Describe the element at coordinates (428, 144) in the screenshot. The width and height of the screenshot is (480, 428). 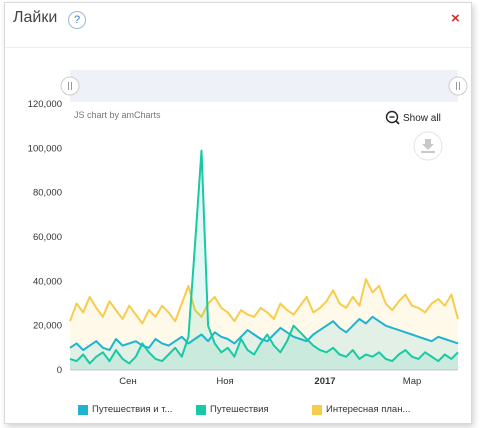
I see `download-icon` at that location.